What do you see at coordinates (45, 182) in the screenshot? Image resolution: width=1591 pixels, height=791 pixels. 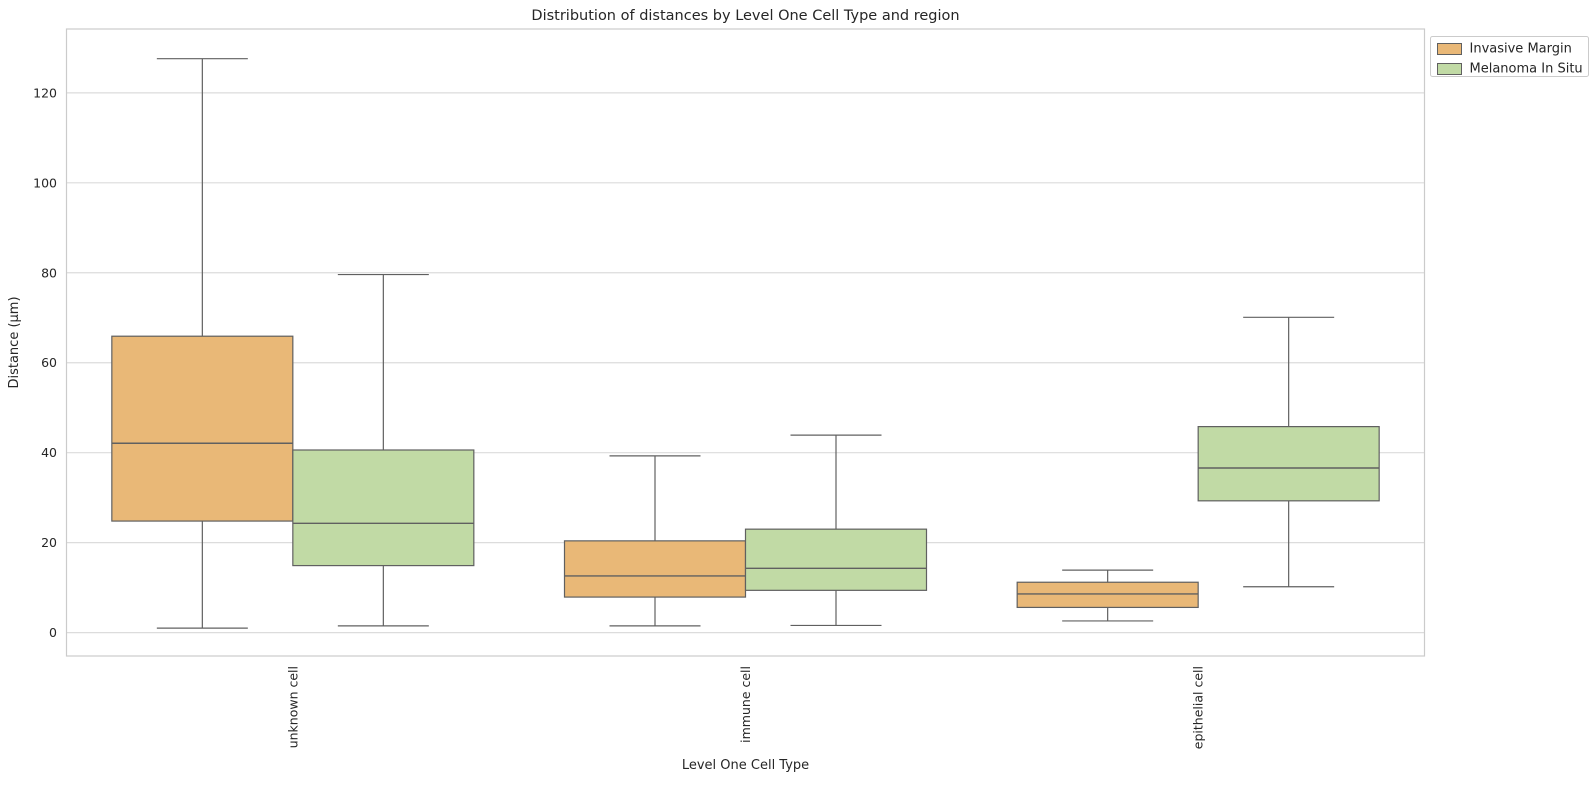 I see `y-tick-label: 100` at bounding box center [45, 182].